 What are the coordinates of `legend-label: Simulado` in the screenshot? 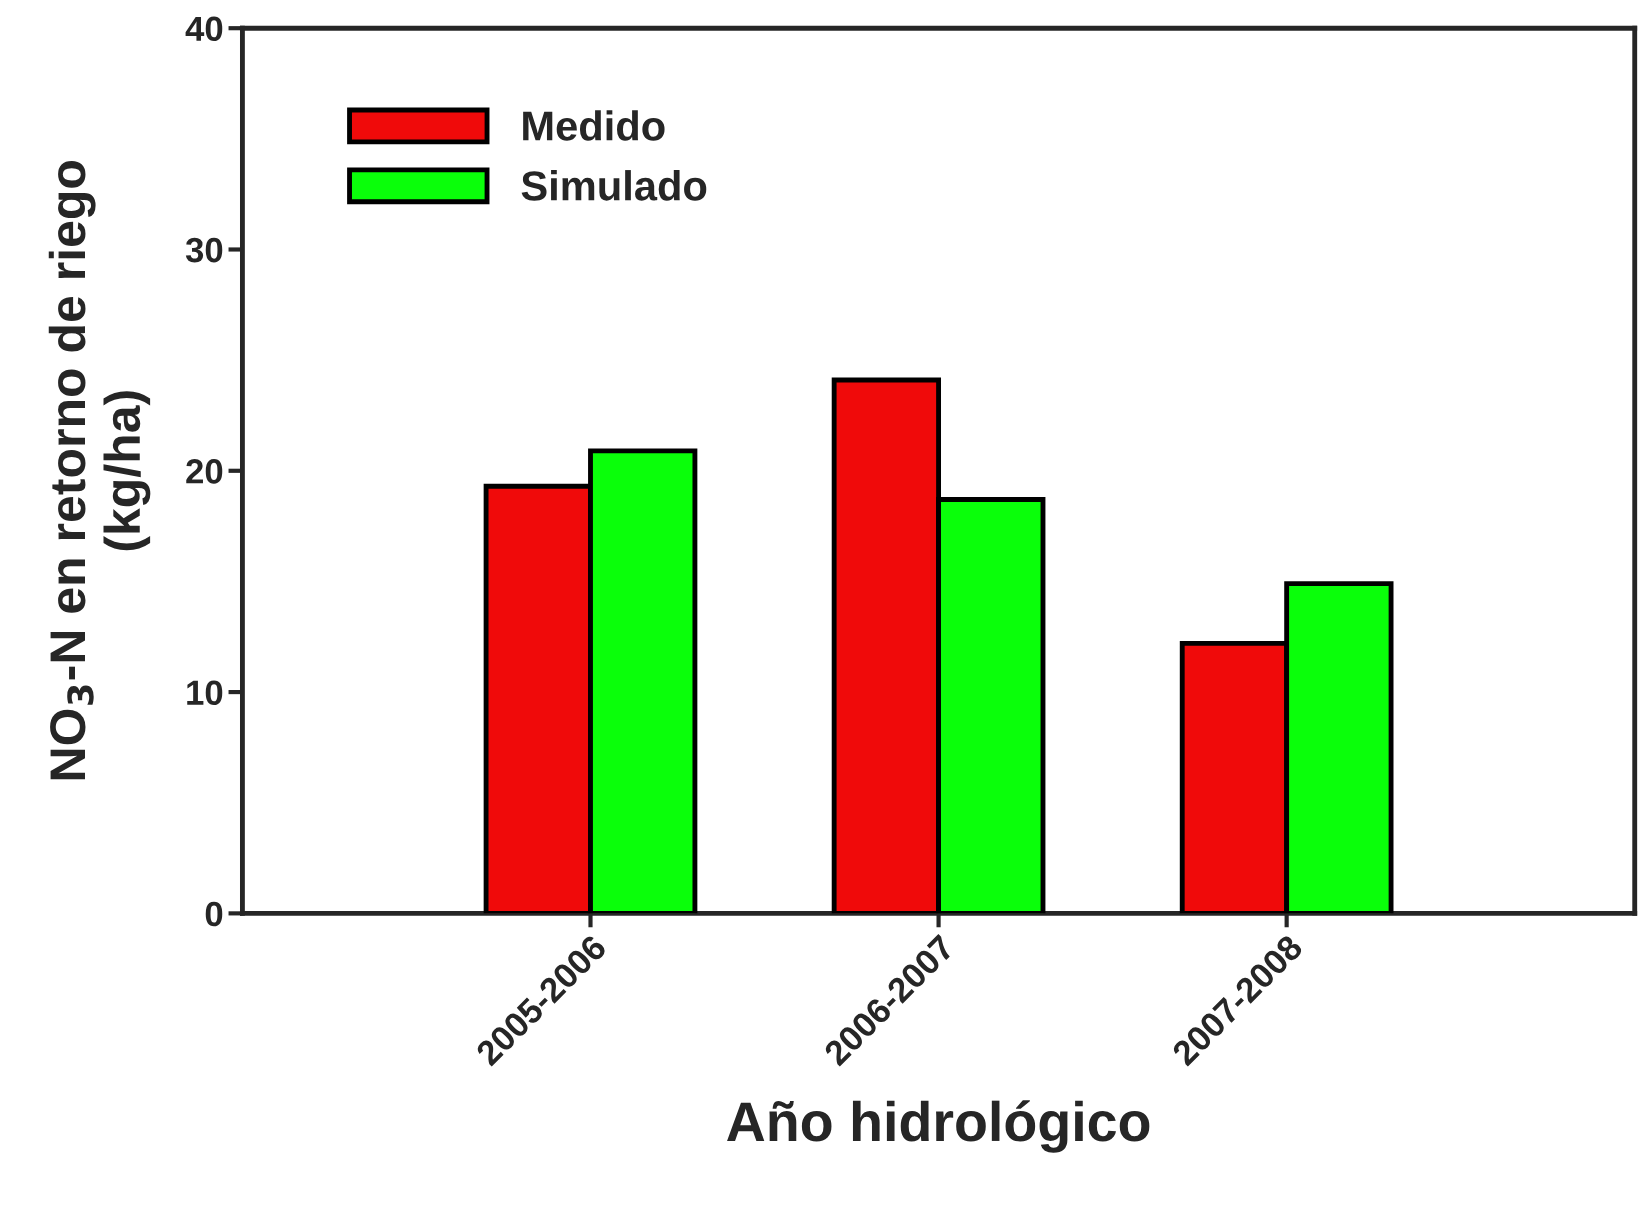 It's located at (614, 185).